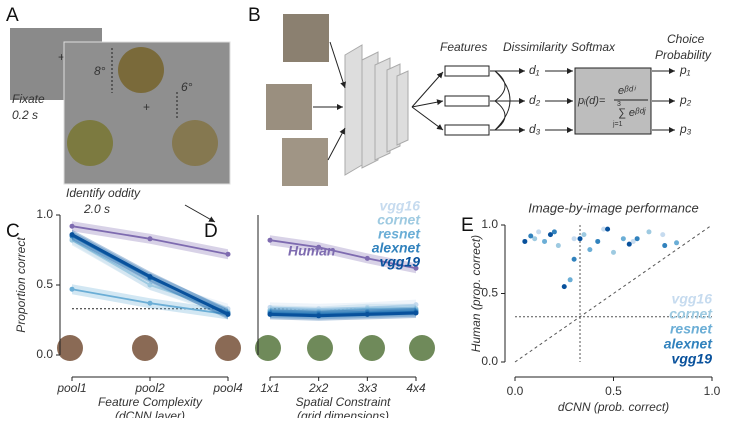 Image resolution: width=730 pixels, height=423 pixels. Describe the element at coordinates (103, 193) in the screenshot. I see `identify: Identify oddity` at that location.